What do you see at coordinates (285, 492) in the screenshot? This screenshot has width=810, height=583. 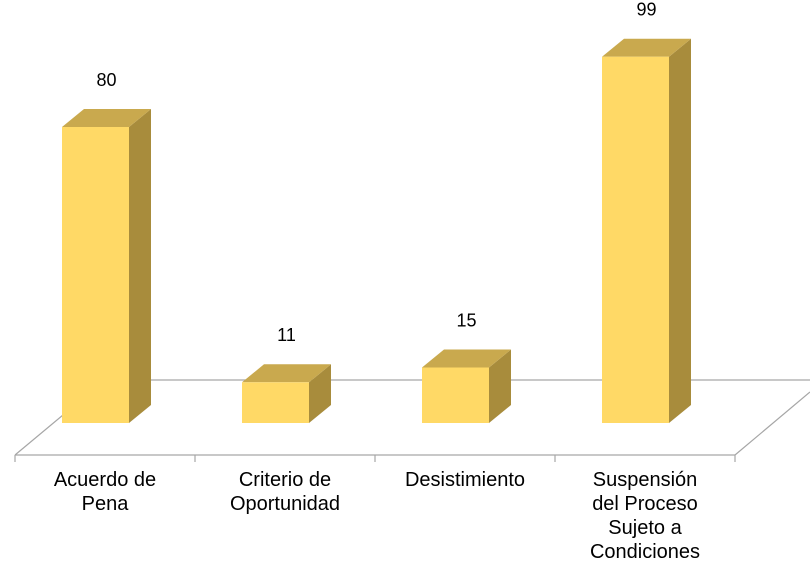 I see `x-tick-label: Criterio de Oportunidad` at bounding box center [285, 492].